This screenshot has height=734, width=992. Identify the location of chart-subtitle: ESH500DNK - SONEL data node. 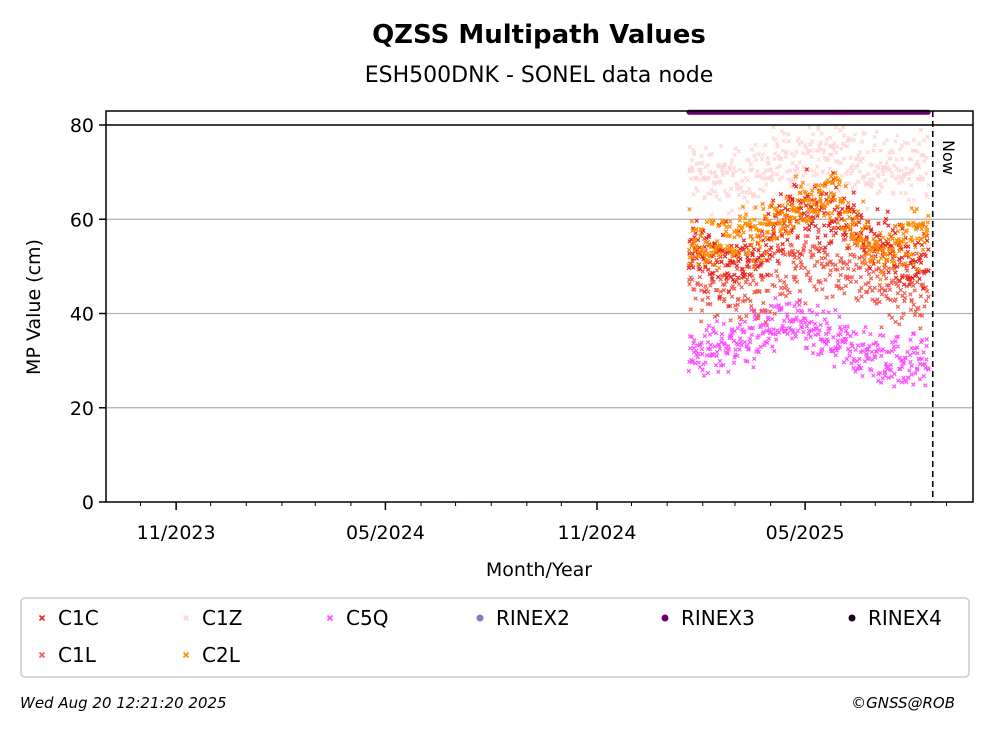
(539, 75).